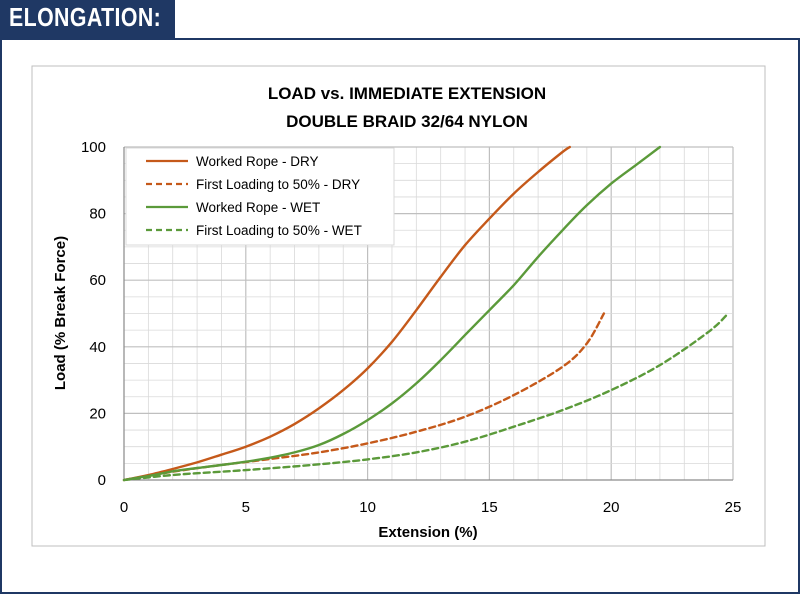  What do you see at coordinates (278, 184) in the screenshot?
I see `legend-label: First Loading to 50% - DRY` at bounding box center [278, 184].